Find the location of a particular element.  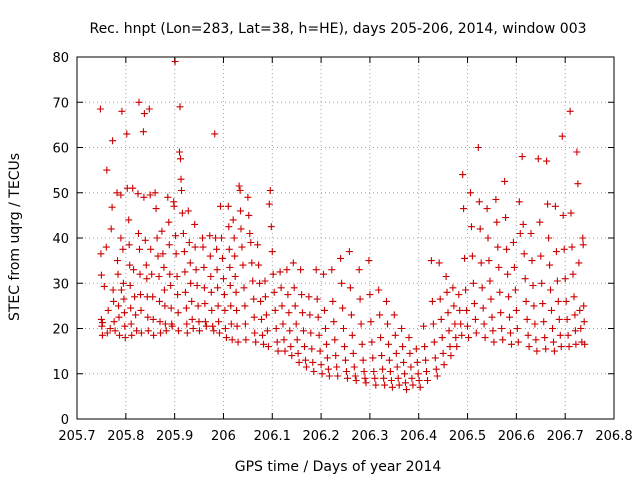

y-tick-label: 40 is located at coordinates (60, 239).